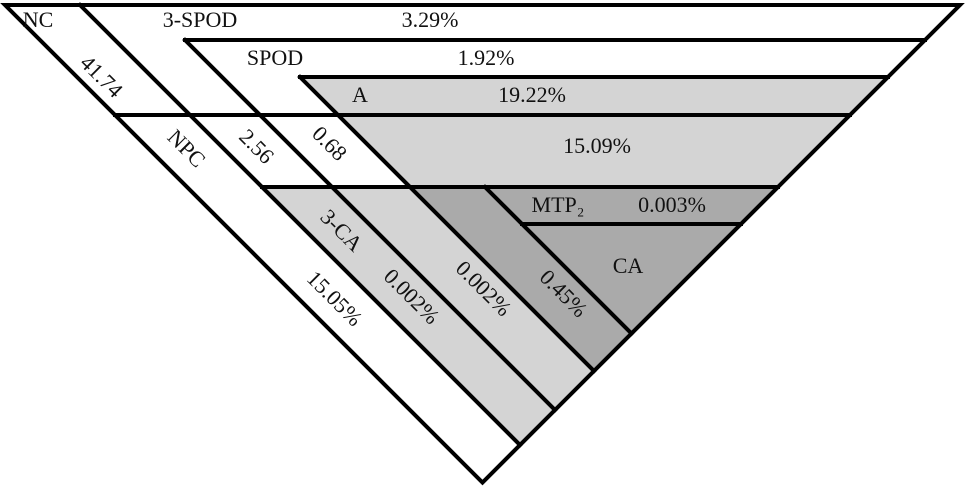 The width and height of the screenshot is (969, 486). I want to click on label: 15.09%, so click(597, 145).